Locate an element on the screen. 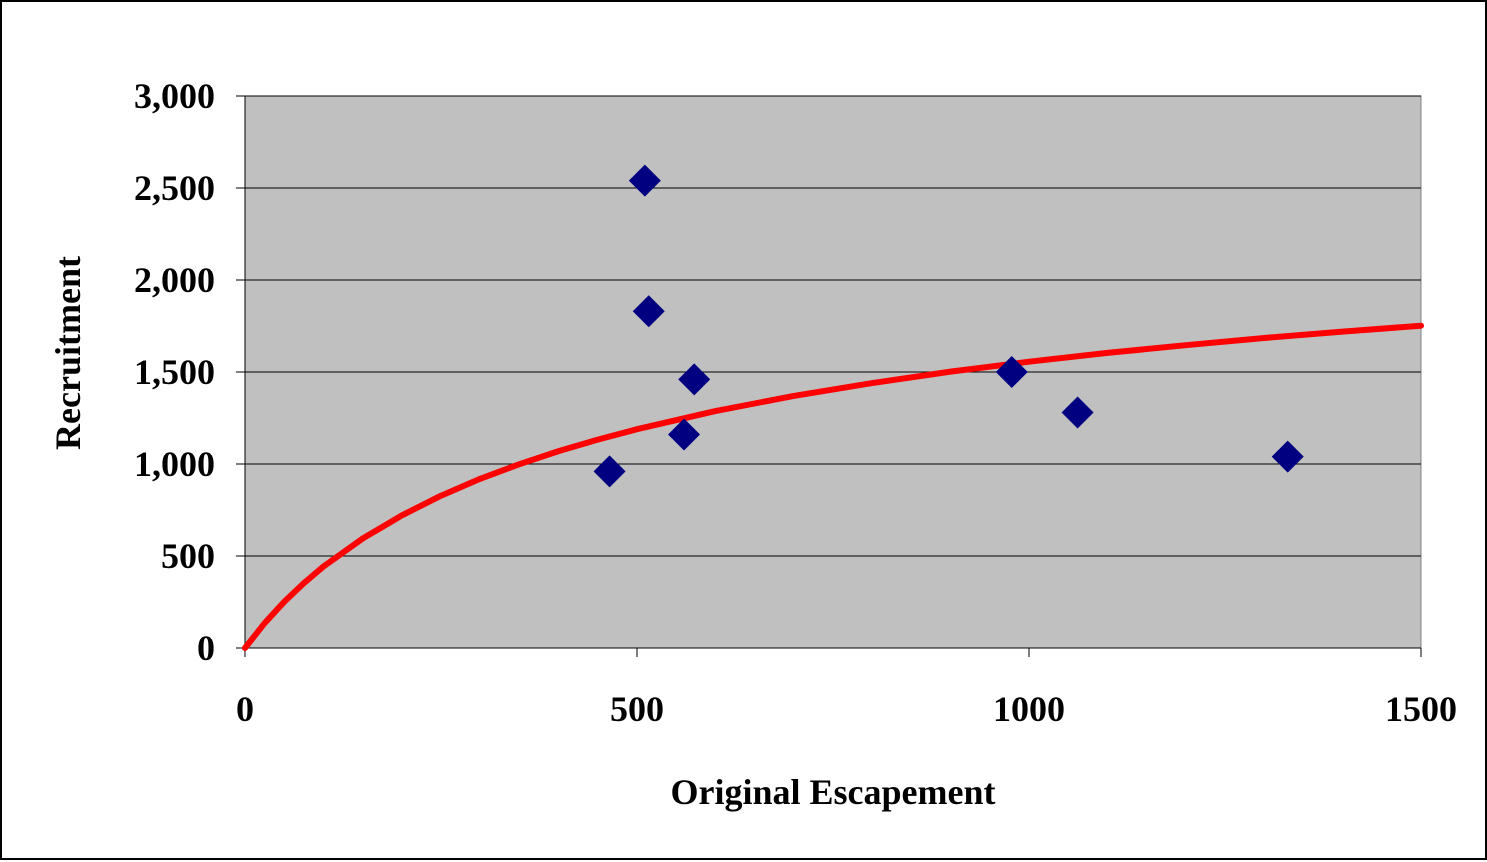 This screenshot has height=862, width=1487. x-tick-label: 500 is located at coordinates (637, 709).